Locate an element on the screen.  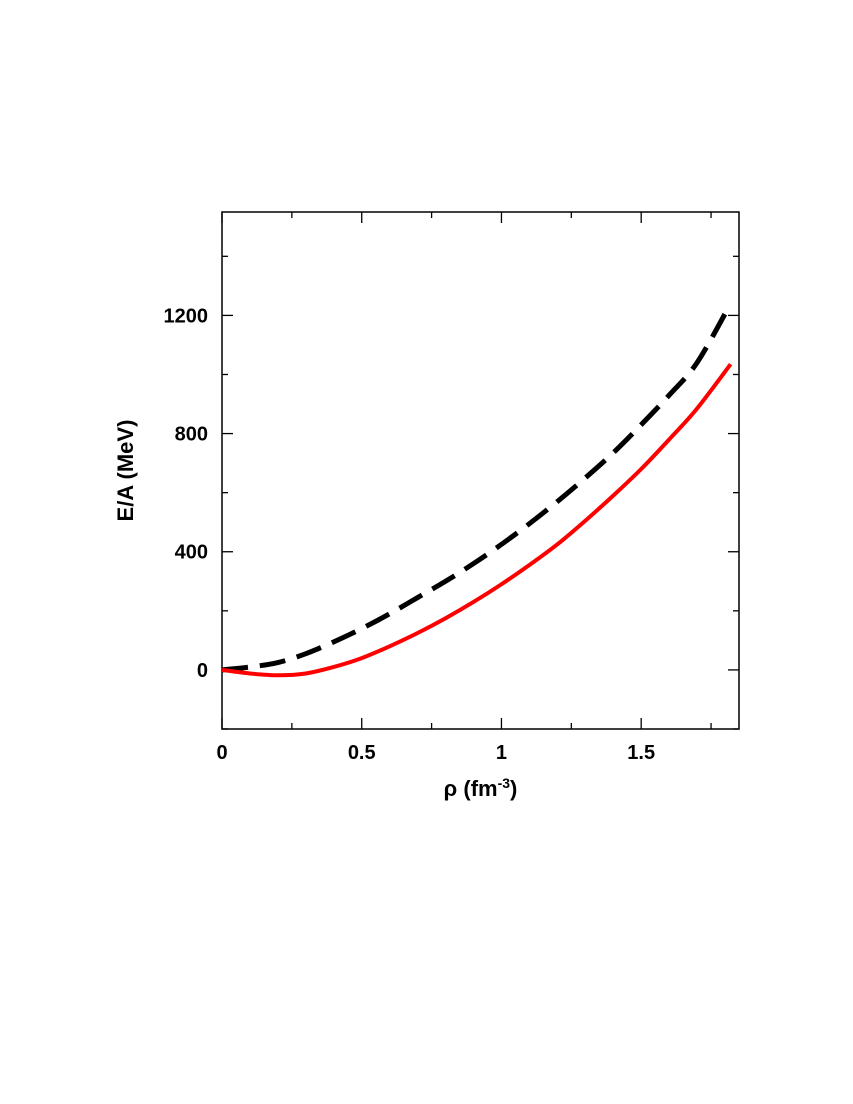
x-tick-label: 0.5 is located at coordinates (362, 753).